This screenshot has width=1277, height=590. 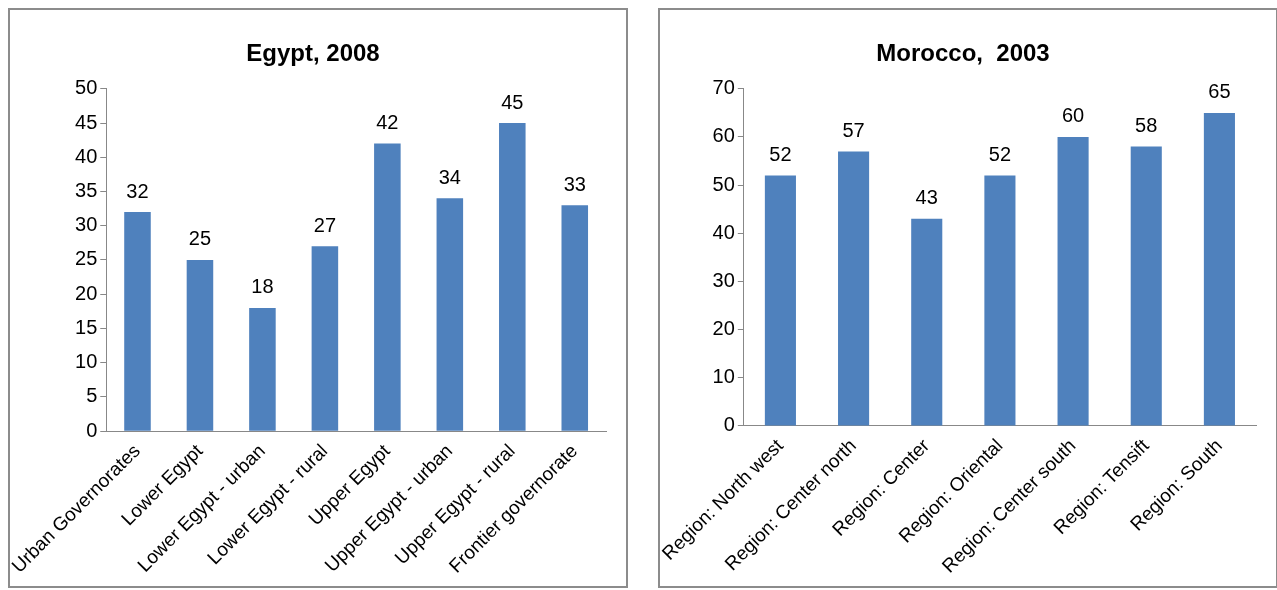 I want to click on data-label: 58, so click(x=1146, y=125).